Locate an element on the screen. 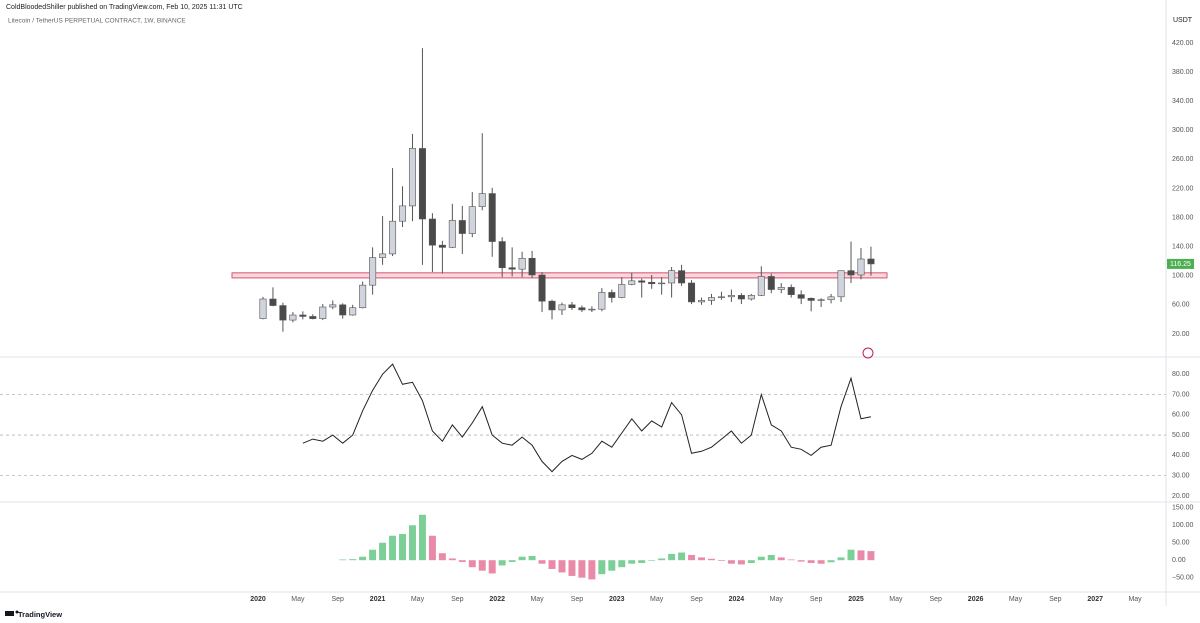 The height and width of the screenshot is (623, 1200). alert-icon is located at coordinates (868, 353).